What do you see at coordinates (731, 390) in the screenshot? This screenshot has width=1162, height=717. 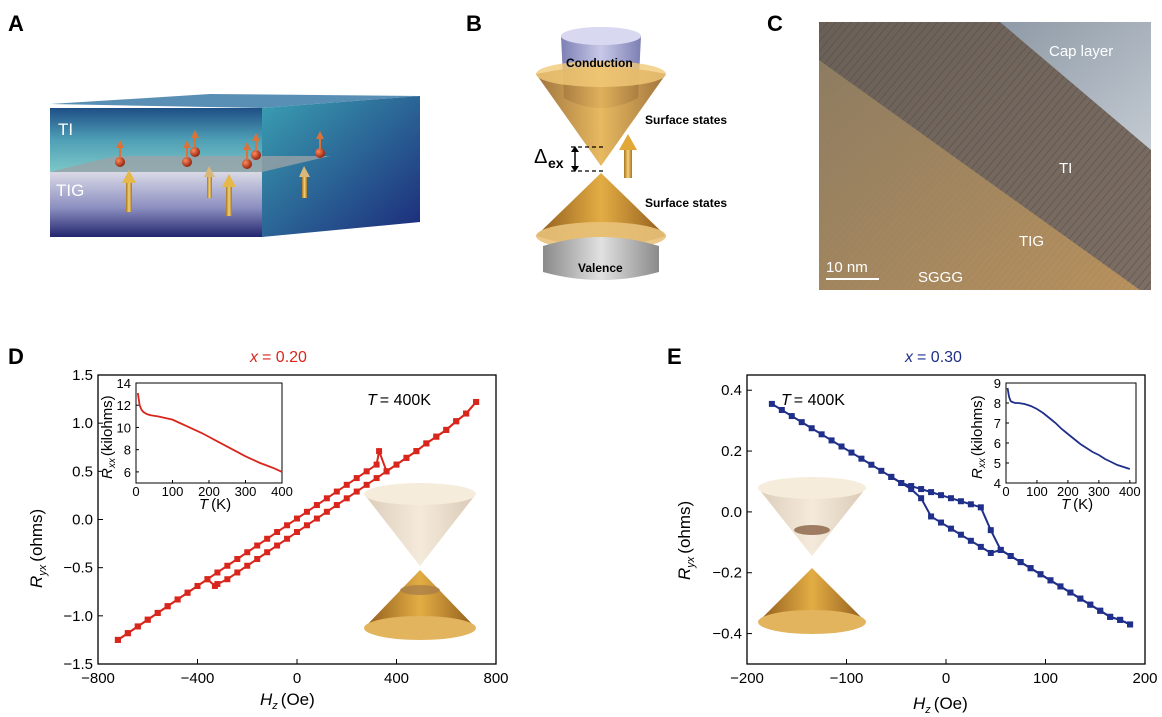 I see `plot-e-ytick-label: 0.4` at bounding box center [731, 390].